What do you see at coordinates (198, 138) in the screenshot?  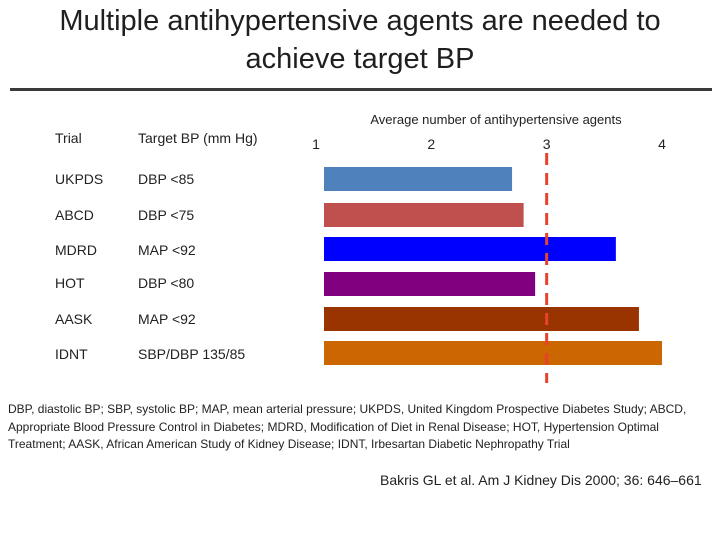 I see `target-column-header: Target BP (mm Hg)` at bounding box center [198, 138].